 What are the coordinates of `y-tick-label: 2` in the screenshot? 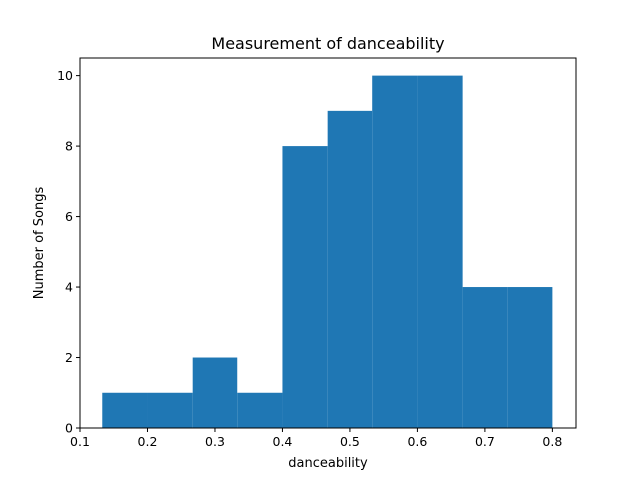 It's located at (69, 357).